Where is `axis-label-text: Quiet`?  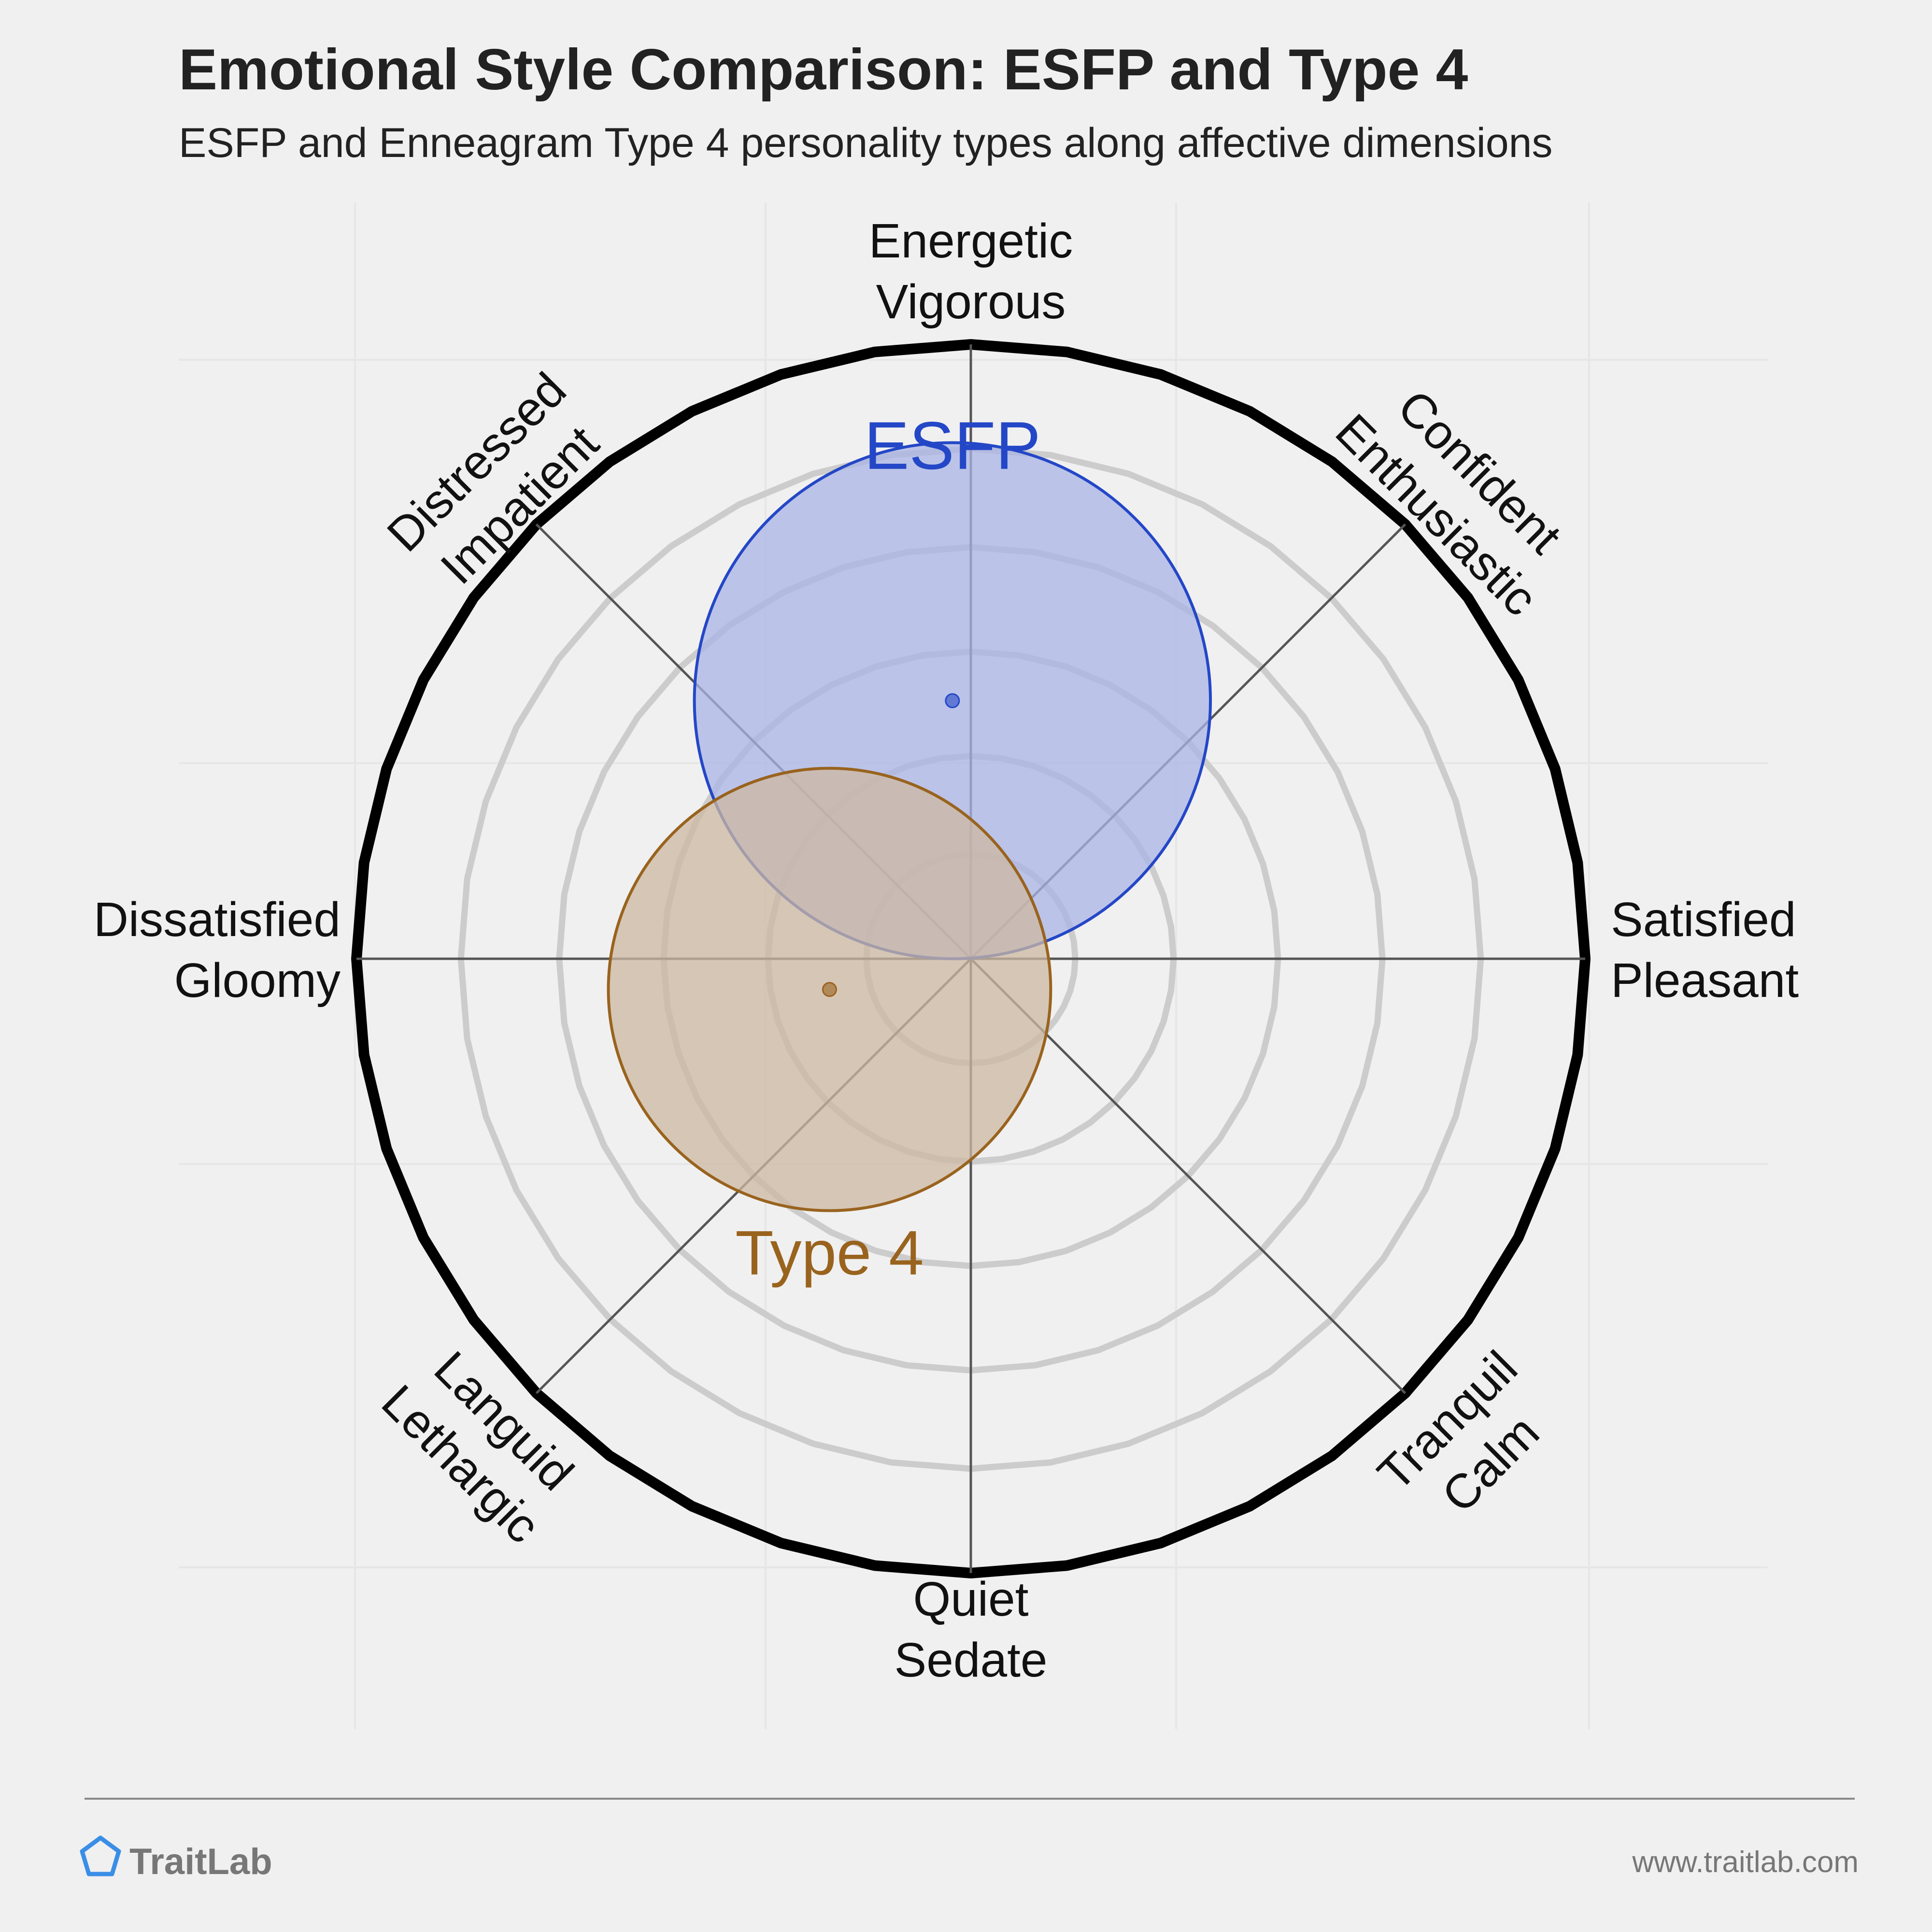
axis-label-text: Quiet is located at coordinates (970, 1599).